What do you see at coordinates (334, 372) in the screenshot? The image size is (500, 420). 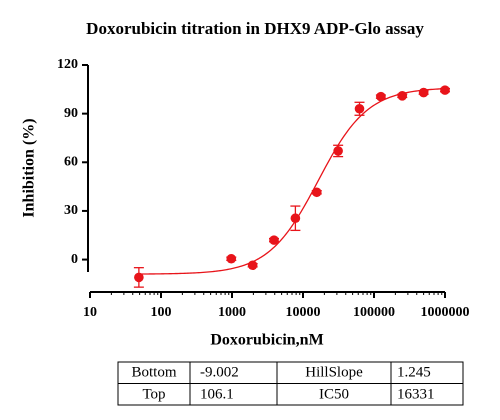 I see `table-cell: HillSlope` at bounding box center [334, 372].